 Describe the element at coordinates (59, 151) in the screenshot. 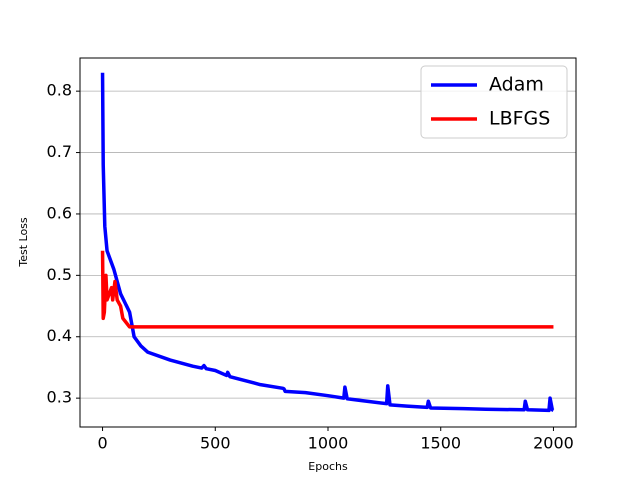

I see `y-tick-label: 0.7` at that location.